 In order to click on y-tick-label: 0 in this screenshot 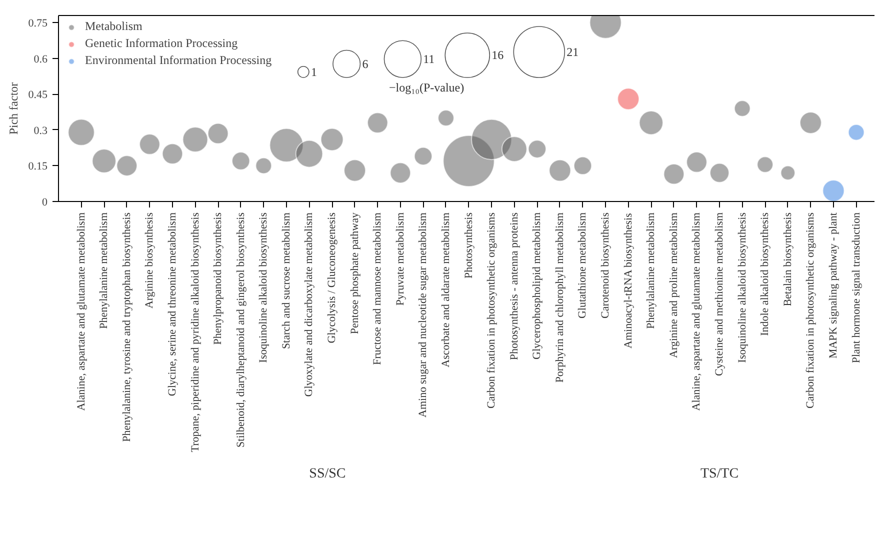, I will do `click(45, 202)`.